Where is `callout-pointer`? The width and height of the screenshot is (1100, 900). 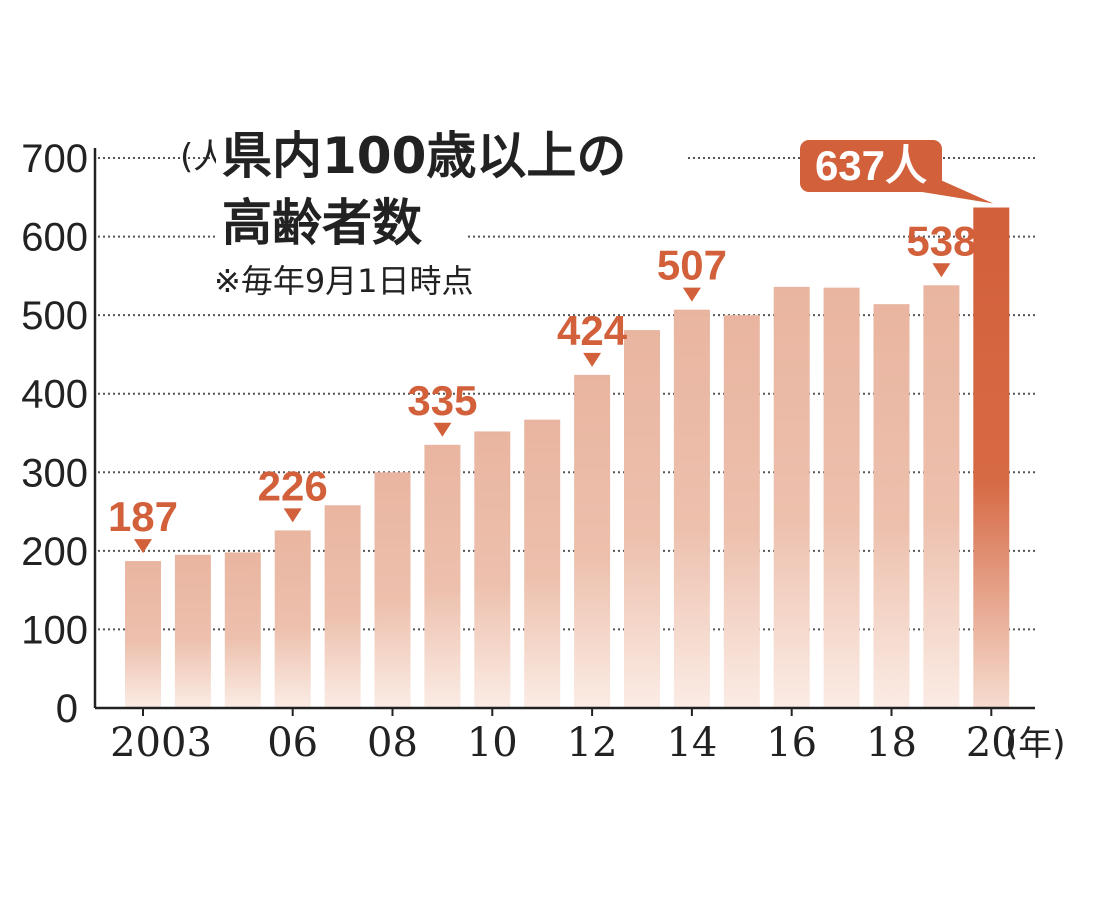 callout-pointer is located at coordinates (958, 191).